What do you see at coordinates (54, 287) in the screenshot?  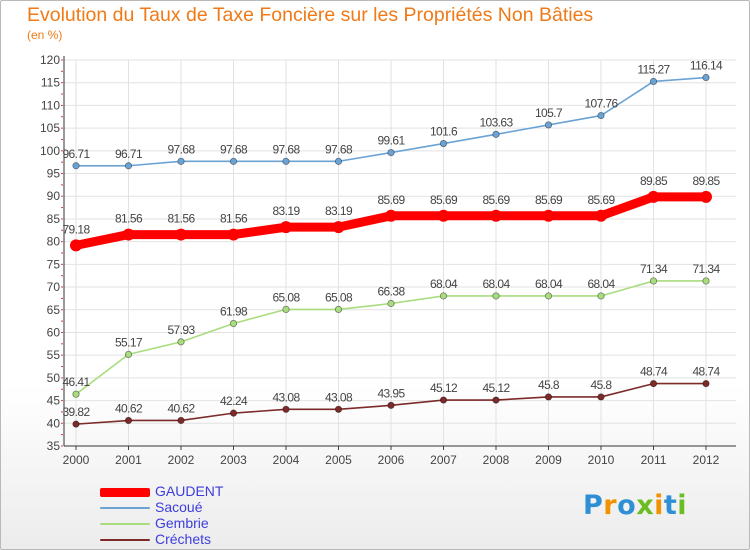 I see `y-tick-label: 70` at bounding box center [54, 287].